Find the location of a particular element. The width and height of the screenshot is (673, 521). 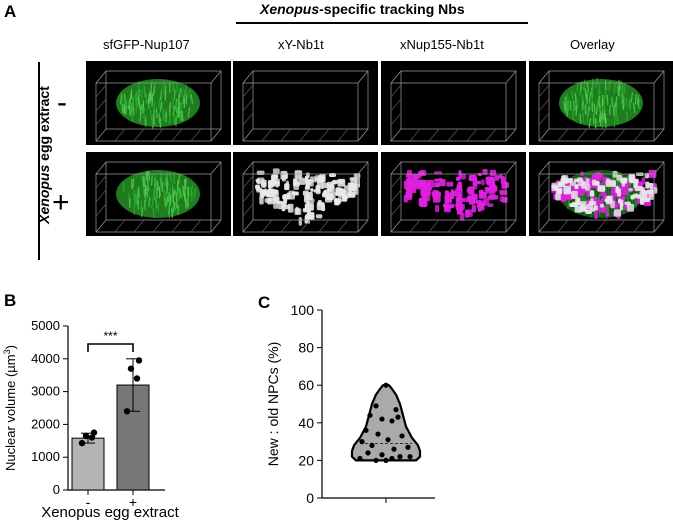

panel-a-letter: A is located at coordinates (10, 11).